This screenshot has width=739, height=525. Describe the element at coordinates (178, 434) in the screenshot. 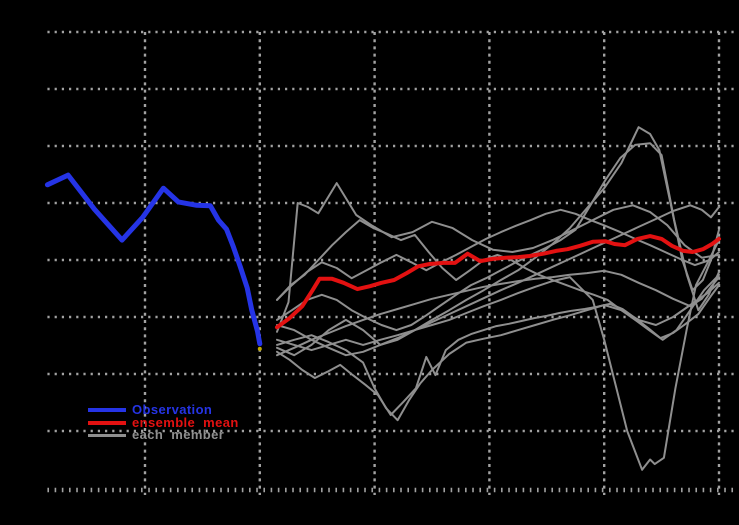

I see `each-member-legend-label: each member` at that location.